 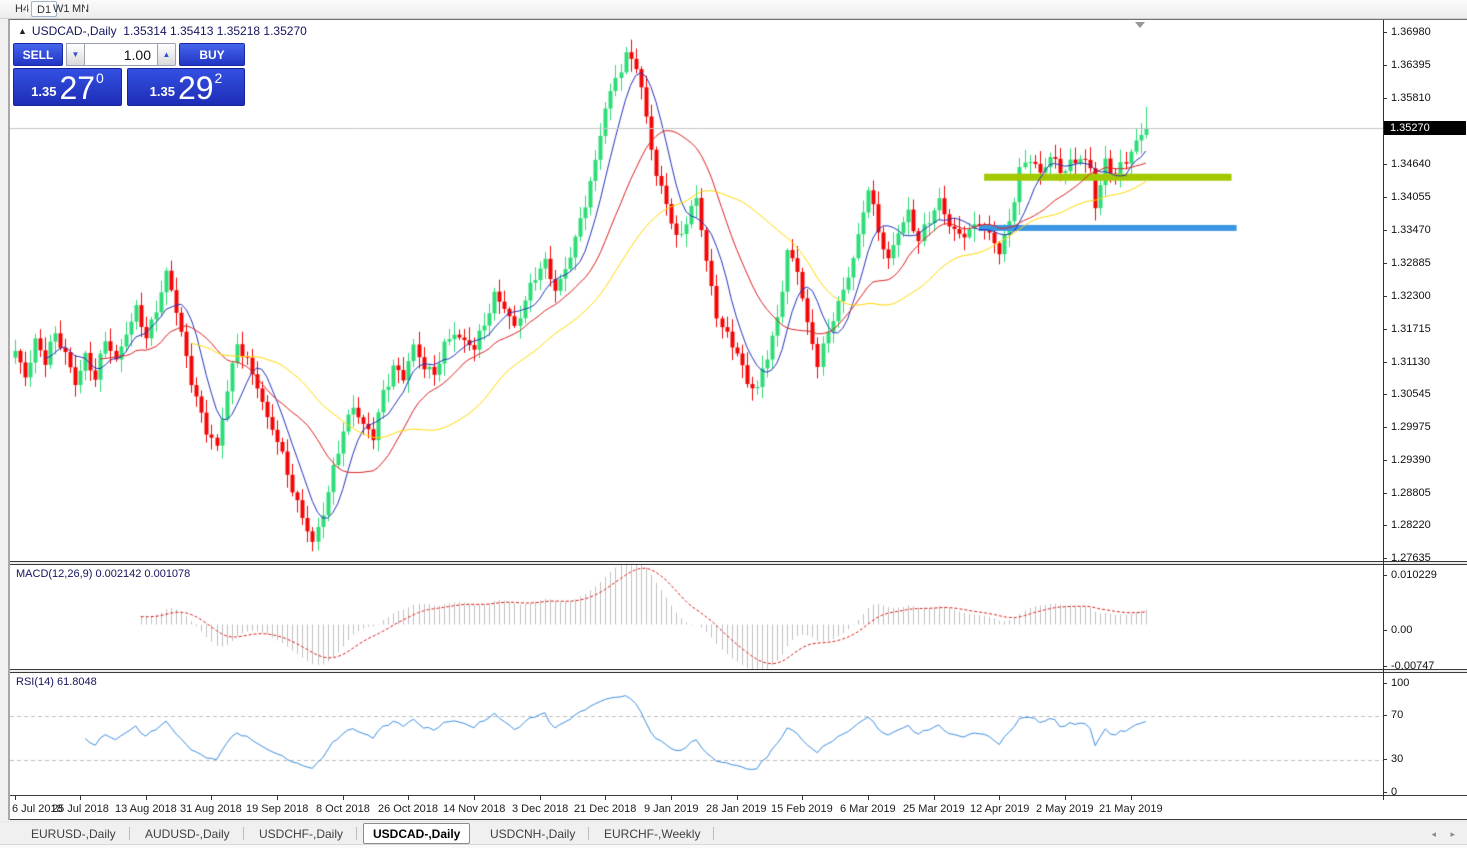 What do you see at coordinates (22, 31) in the screenshot?
I see `collapse-triangle-icon: ▲` at bounding box center [22, 31].